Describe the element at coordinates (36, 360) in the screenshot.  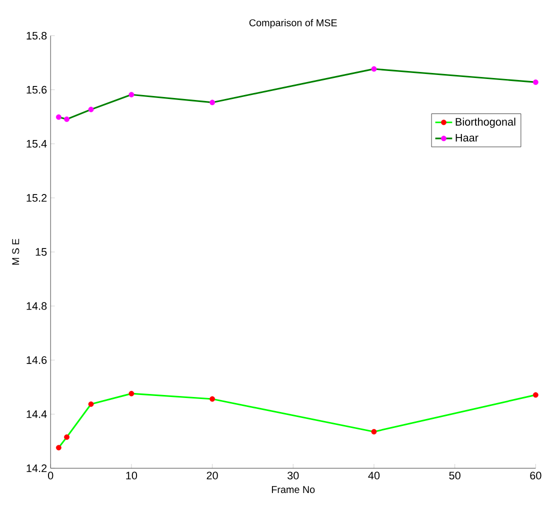
I see `y-tick-label: 14.6` at that location.